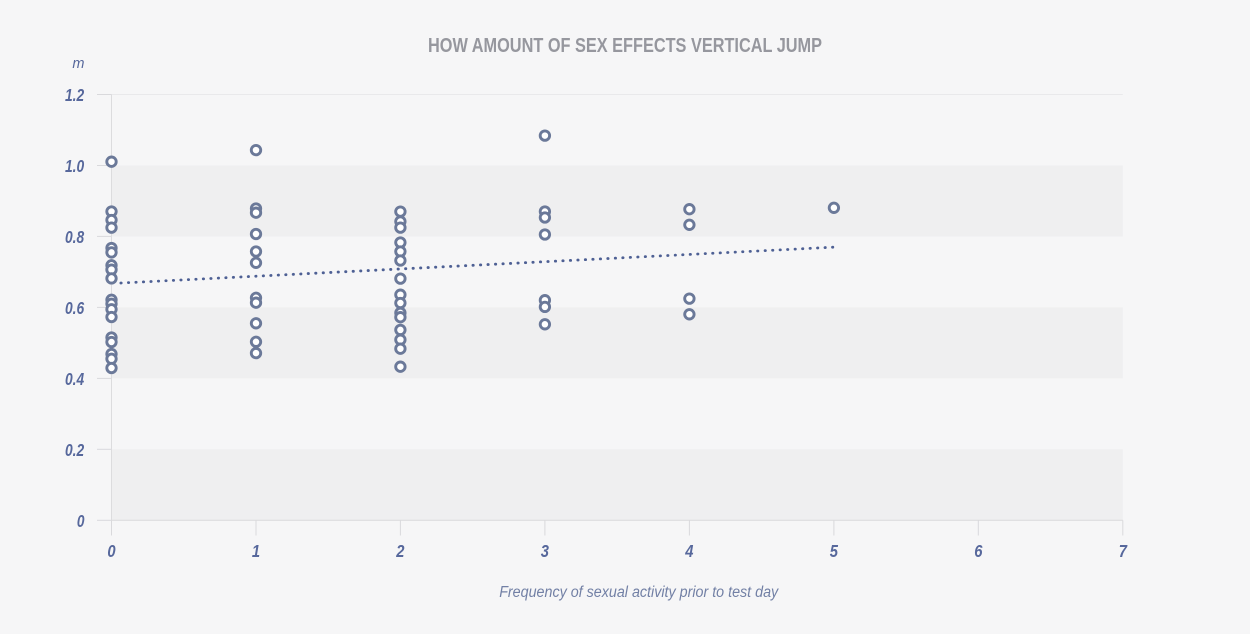  Describe the element at coordinates (78, 64) in the screenshot. I see `svg-text: m` at that location.